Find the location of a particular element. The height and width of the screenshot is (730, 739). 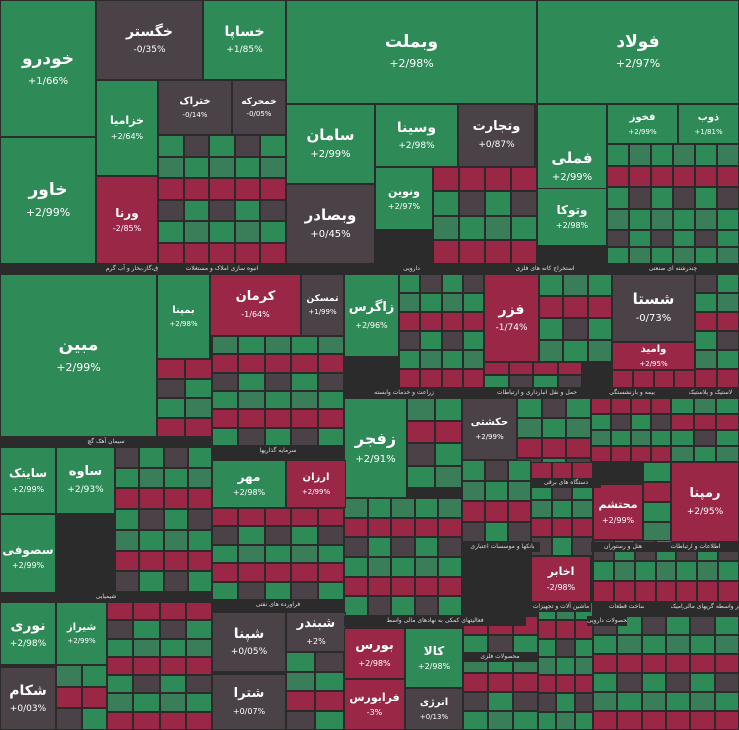

treemap-tile: نوری +2/98% is located at coordinates (28, 633).